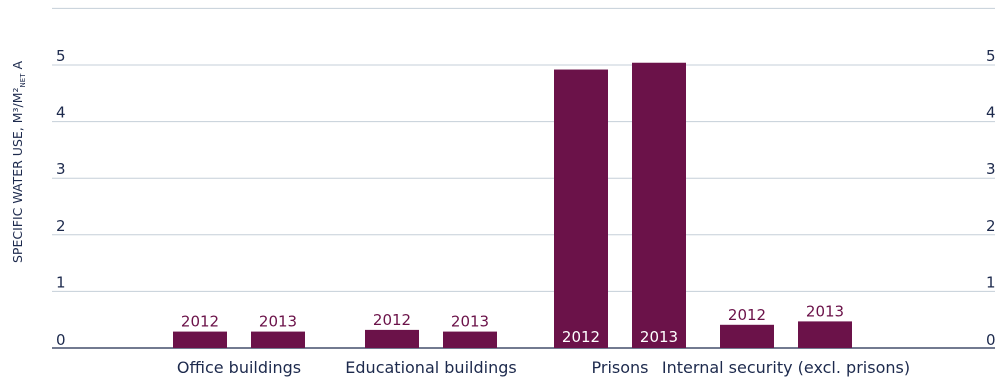 This screenshot has height=379, width=995. What do you see at coordinates (61, 226) in the screenshot?
I see `y-tick-label-left: 2` at bounding box center [61, 226].